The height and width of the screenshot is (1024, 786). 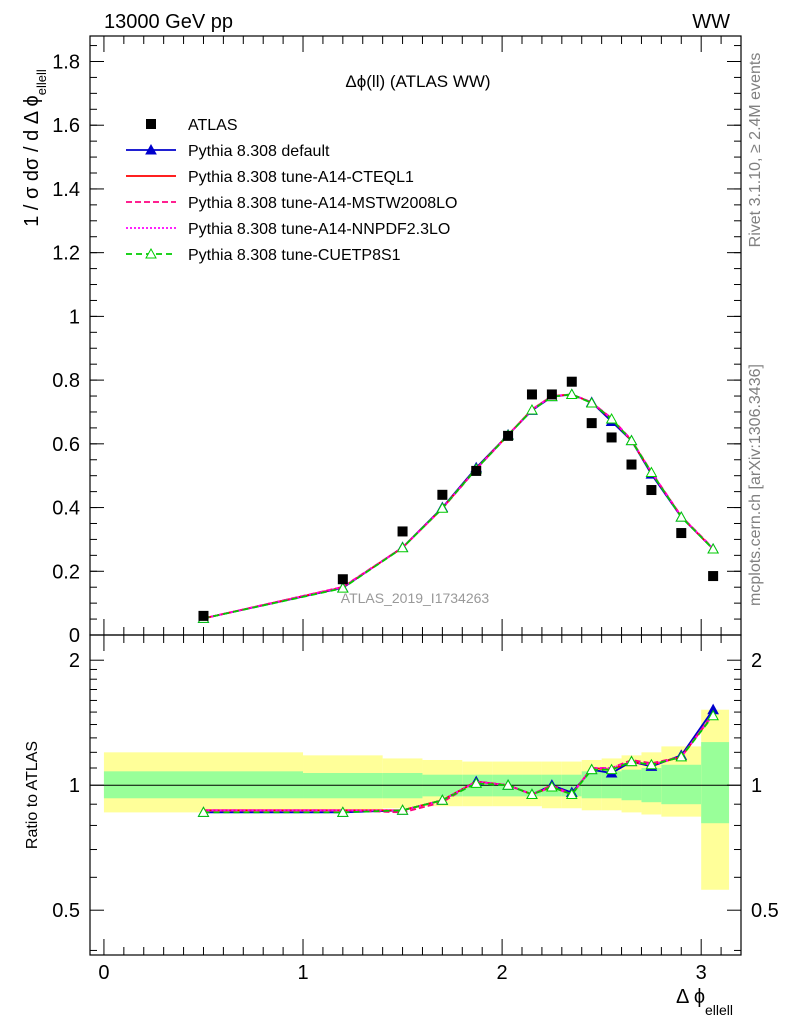 What do you see at coordinates (66, 62) in the screenshot?
I see `y-tick-label: 1.8` at bounding box center [66, 62].